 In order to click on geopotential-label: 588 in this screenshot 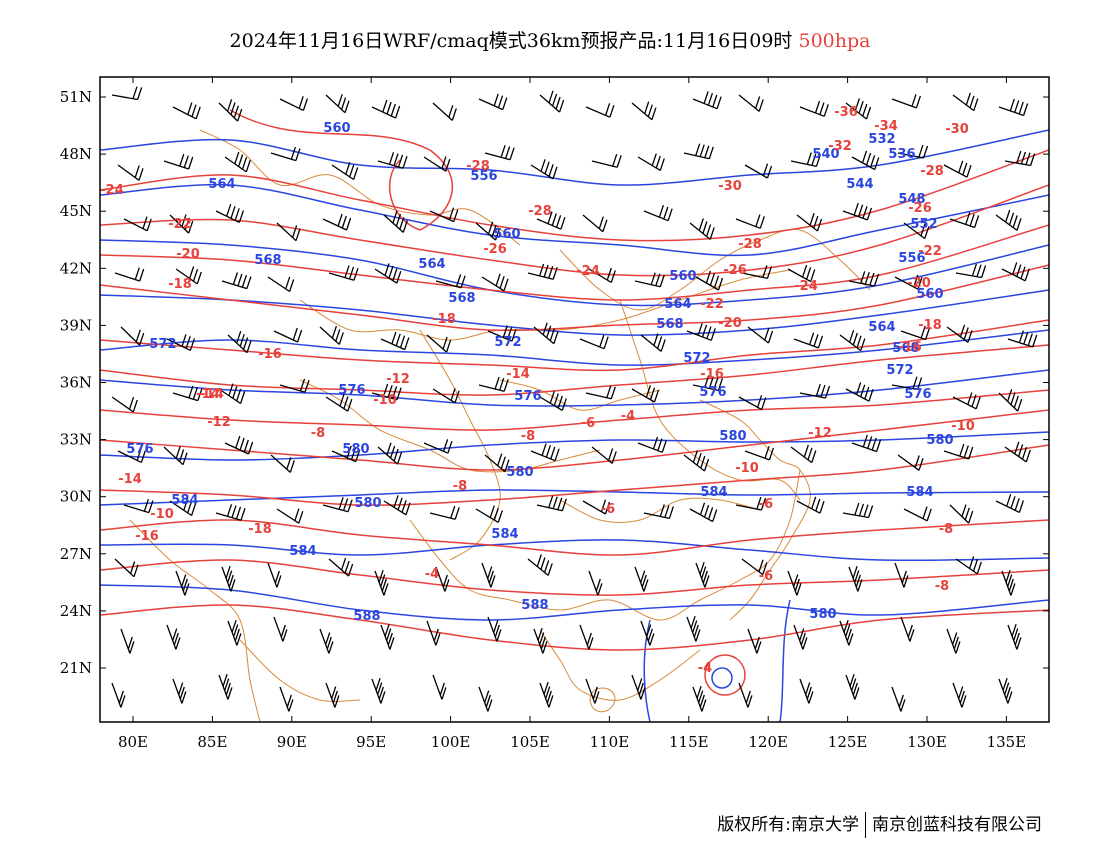, I will do `click(534, 605)`.